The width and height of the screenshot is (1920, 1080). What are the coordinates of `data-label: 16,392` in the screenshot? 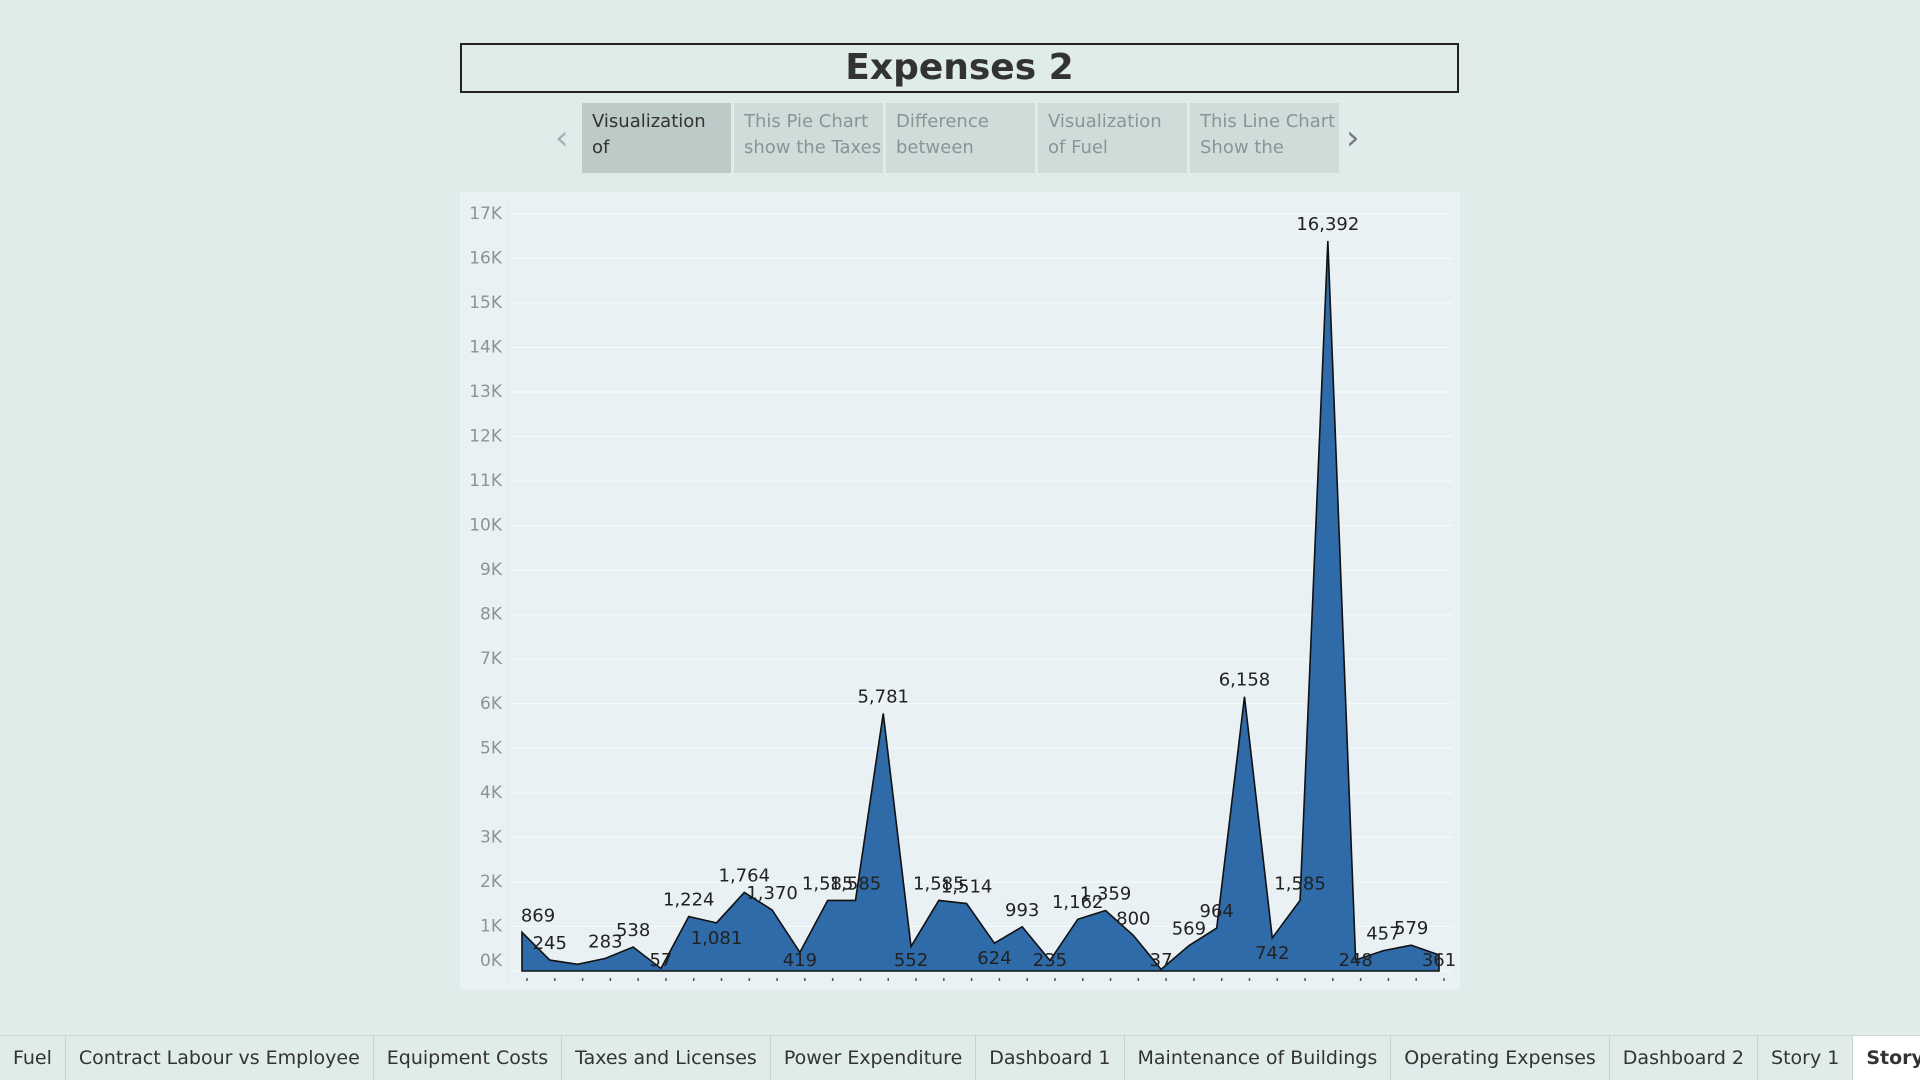 It's located at (1327, 224).